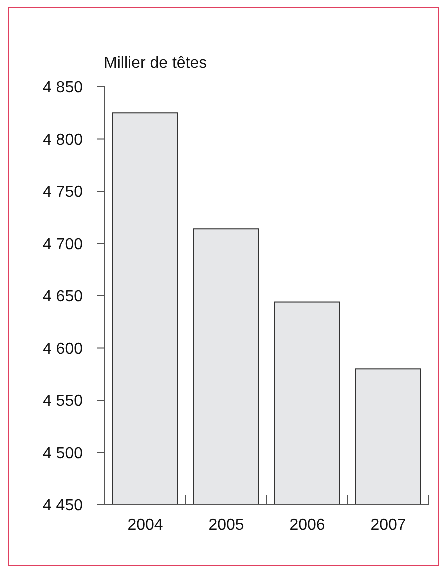 Image resolution: width=448 pixels, height=568 pixels. Describe the element at coordinates (156, 63) in the screenshot. I see `y-axis-title: Millier de têtes` at that location.